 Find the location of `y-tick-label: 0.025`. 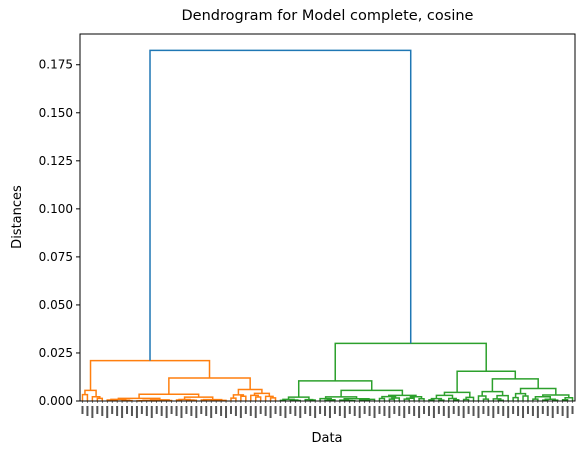

y-tick-label: 0.025 is located at coordinates (56, 353).